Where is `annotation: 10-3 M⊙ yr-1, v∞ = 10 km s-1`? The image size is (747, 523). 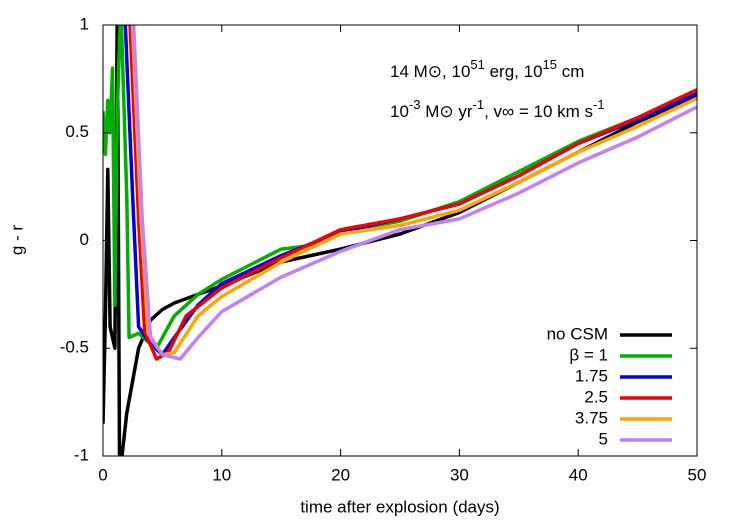 annotation: 10-3 M⊙ yr-1, v∞ = 10 km s-1 is located at coordinates (497, 109).